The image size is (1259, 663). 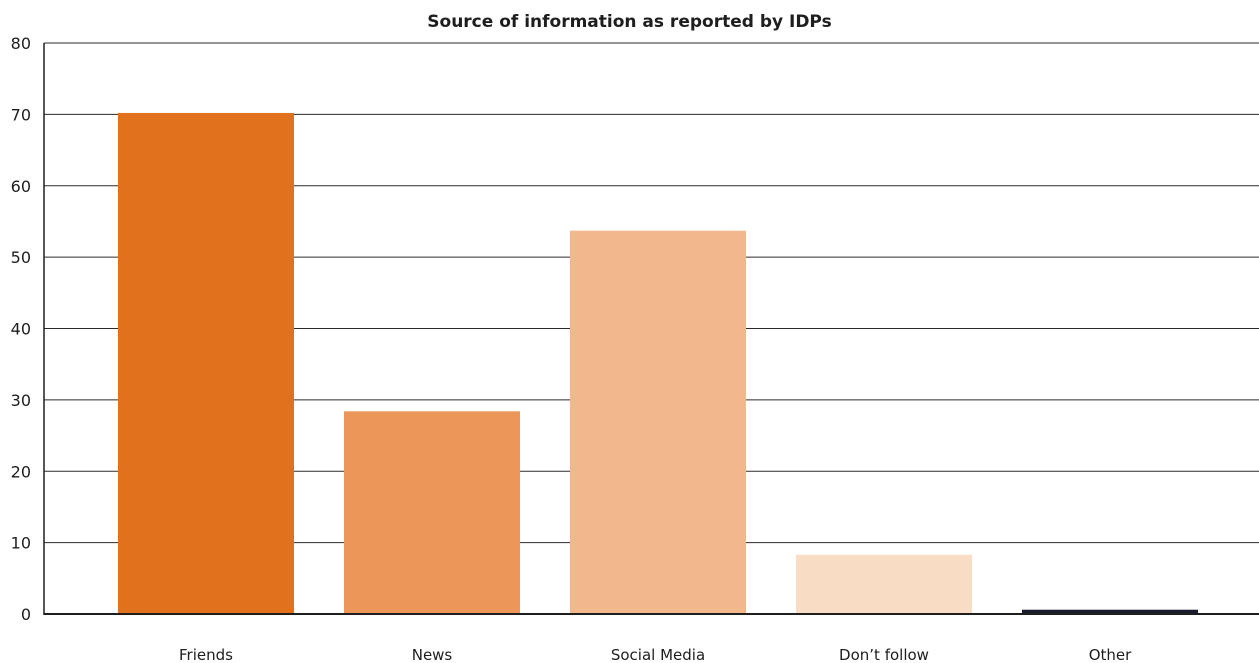 I want to click on bar-news, so click(x=432, y=512).